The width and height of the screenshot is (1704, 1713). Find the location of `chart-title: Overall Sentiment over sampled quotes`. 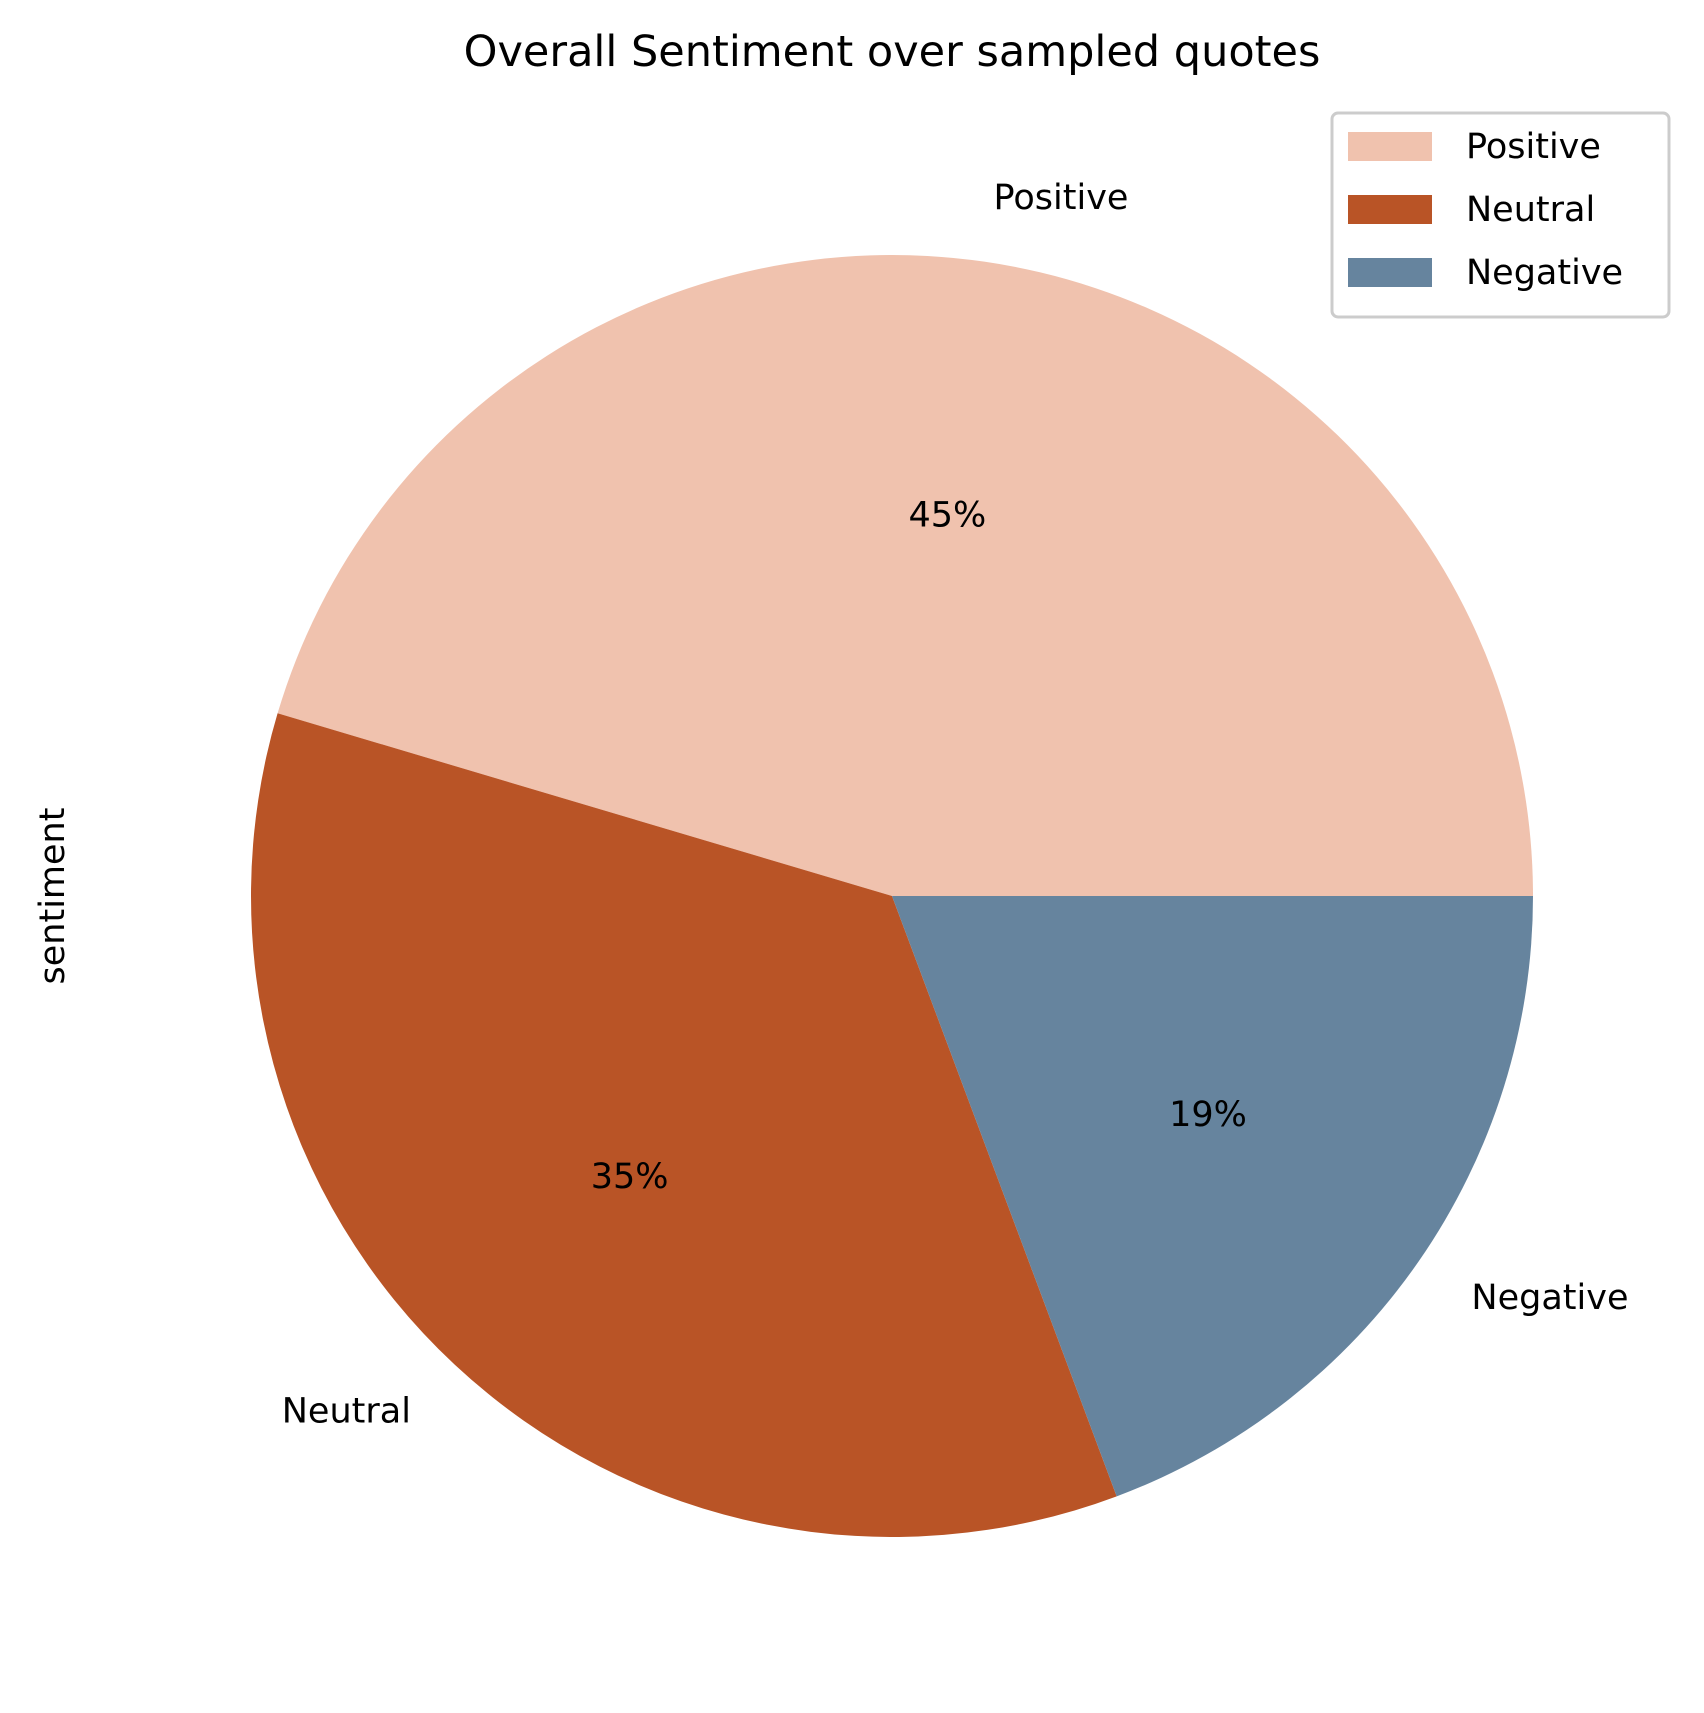

chart-title: Overall Sentiment over sampled quotes is located at coordinates (892, 52).